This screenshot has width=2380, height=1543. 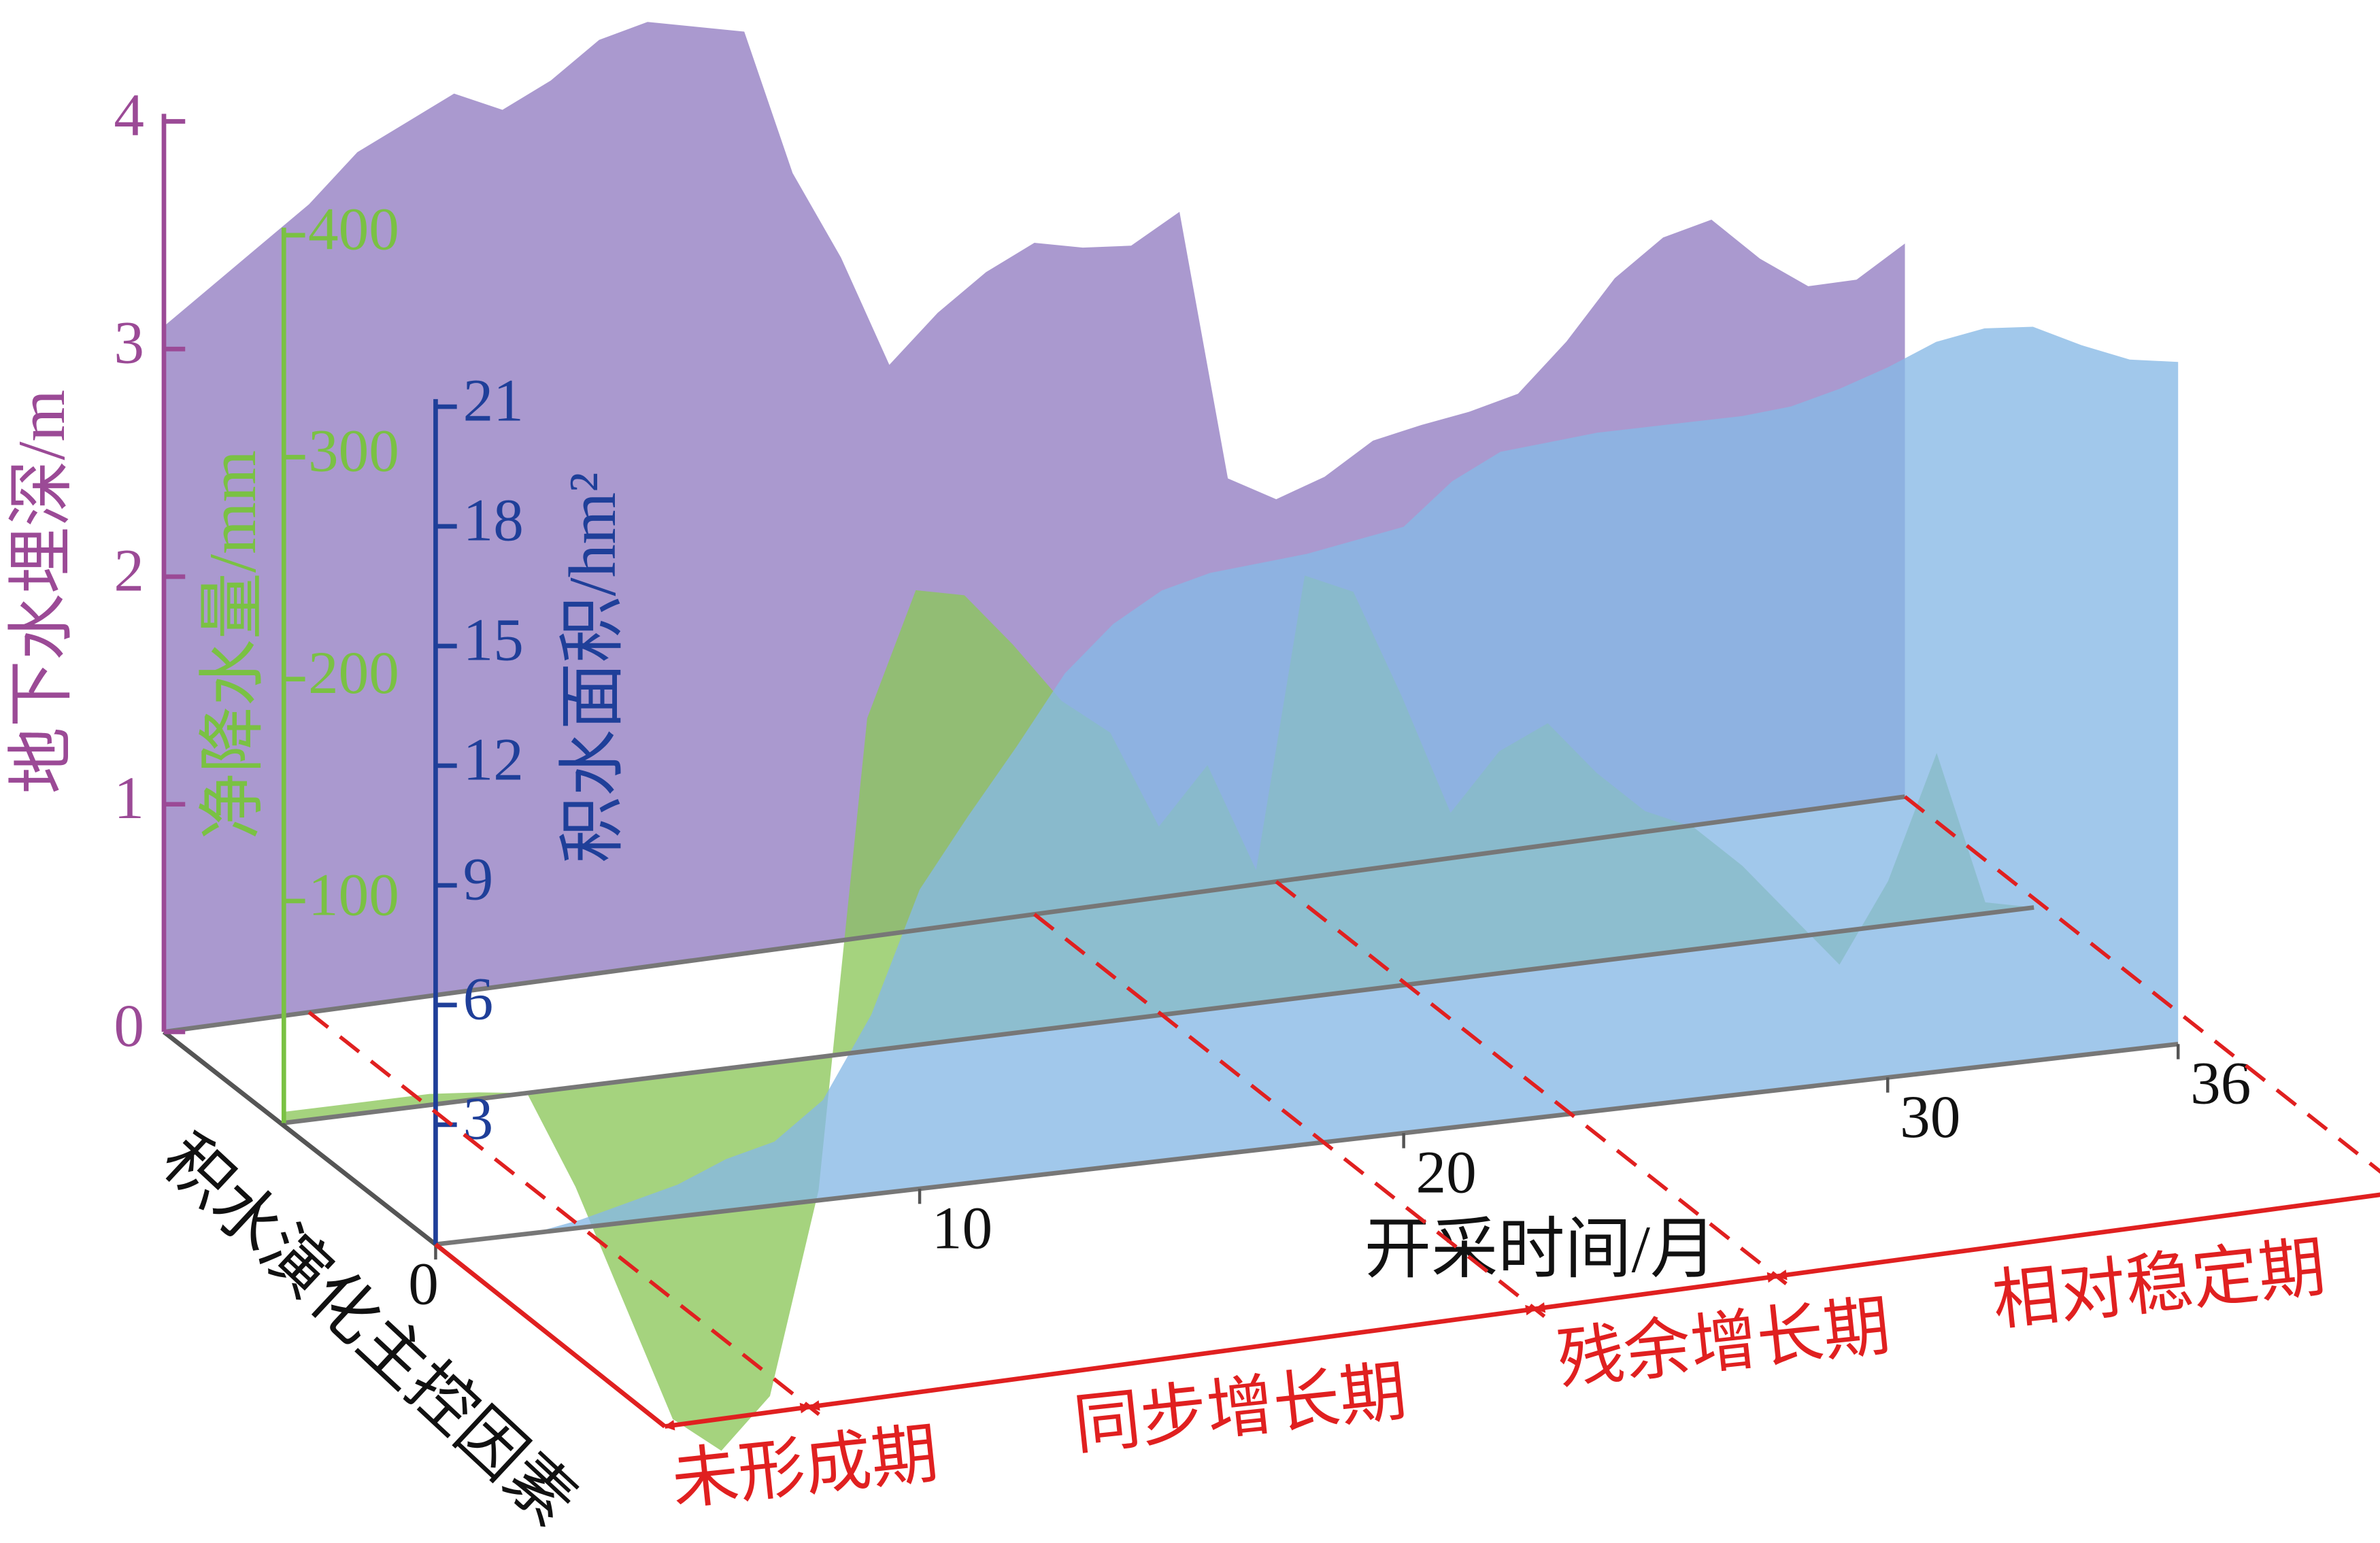 I want to click on y-tick-label: 9, so click(x=479, y=879).